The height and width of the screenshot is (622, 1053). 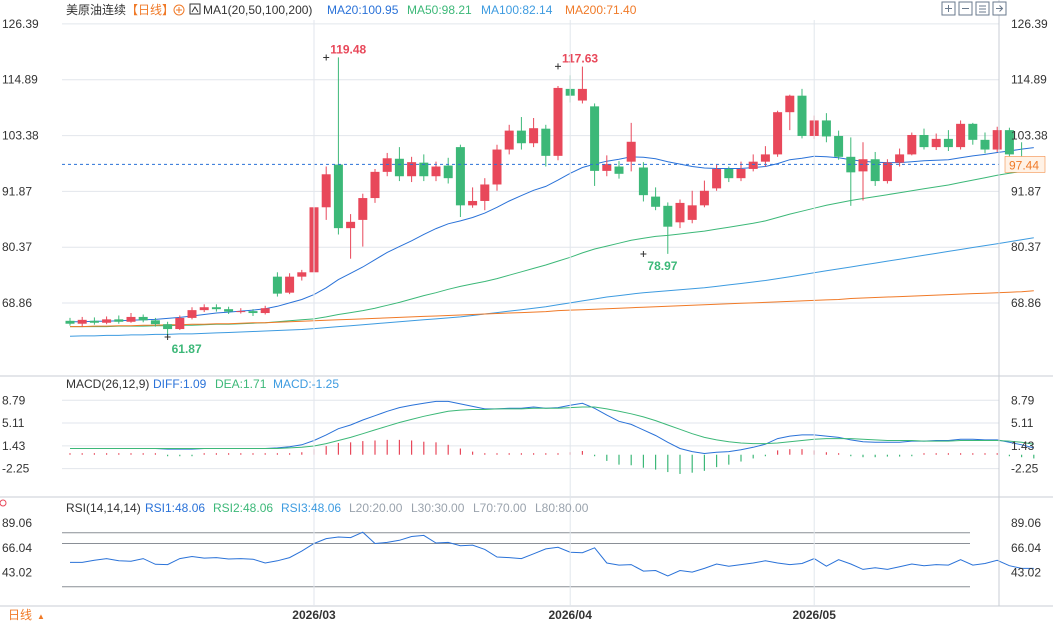 I want to click on ma100-line, so click(x=551, y=287).